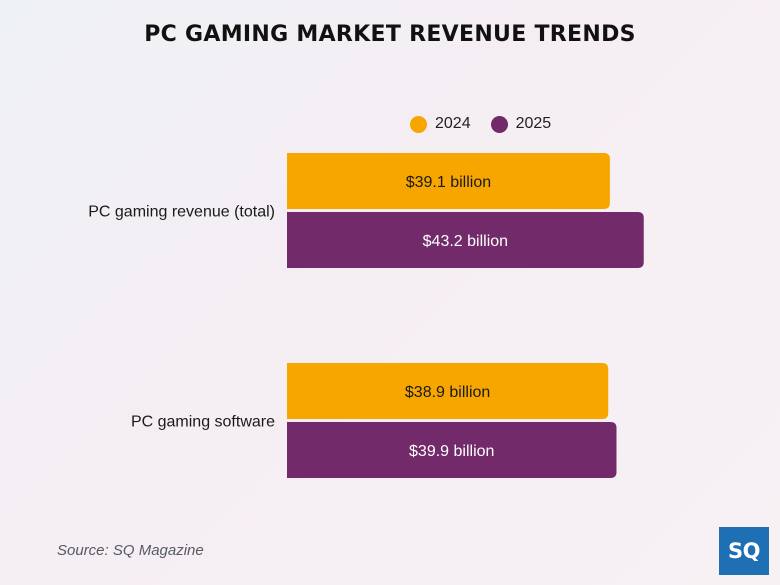 The image size is (780, 585). Describe the element at coordinates (744, 551) in the screenshot. I see `sq-logo: SQ` at that location.